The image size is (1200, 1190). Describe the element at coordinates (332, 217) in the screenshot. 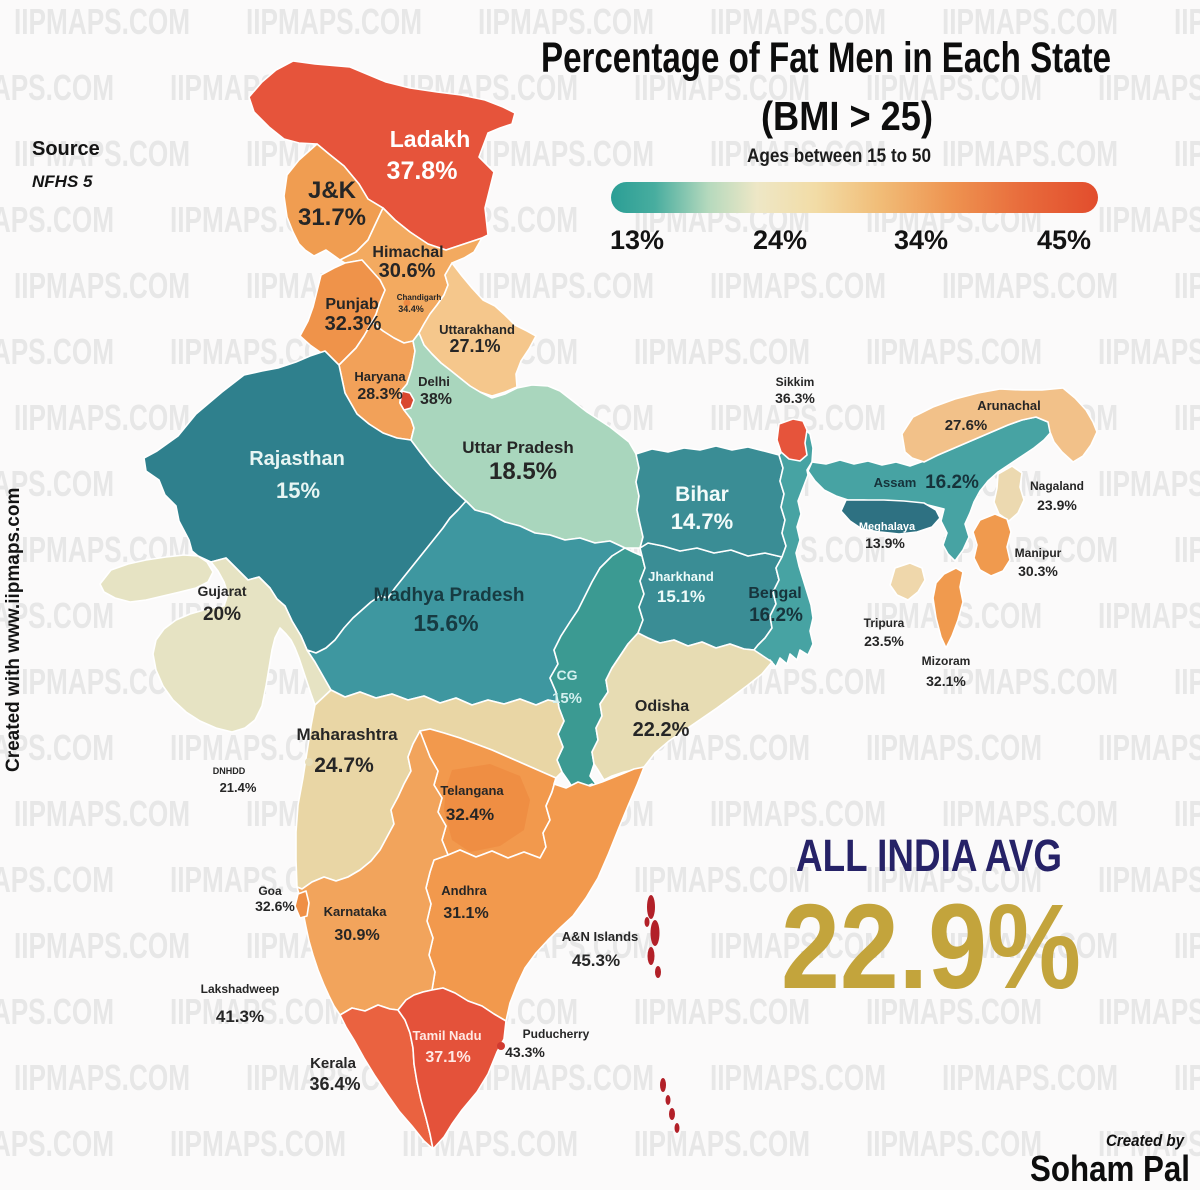

I see `svg-text: 31.7%` at that location.